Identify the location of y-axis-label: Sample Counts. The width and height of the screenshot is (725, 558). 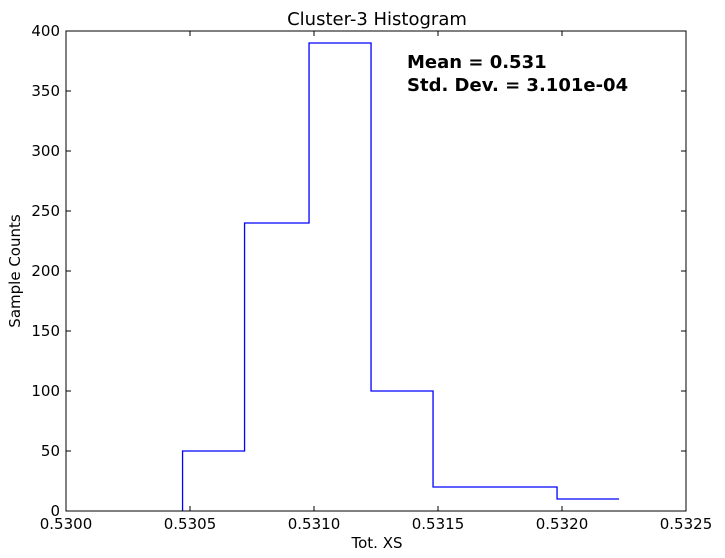
(15, 271).